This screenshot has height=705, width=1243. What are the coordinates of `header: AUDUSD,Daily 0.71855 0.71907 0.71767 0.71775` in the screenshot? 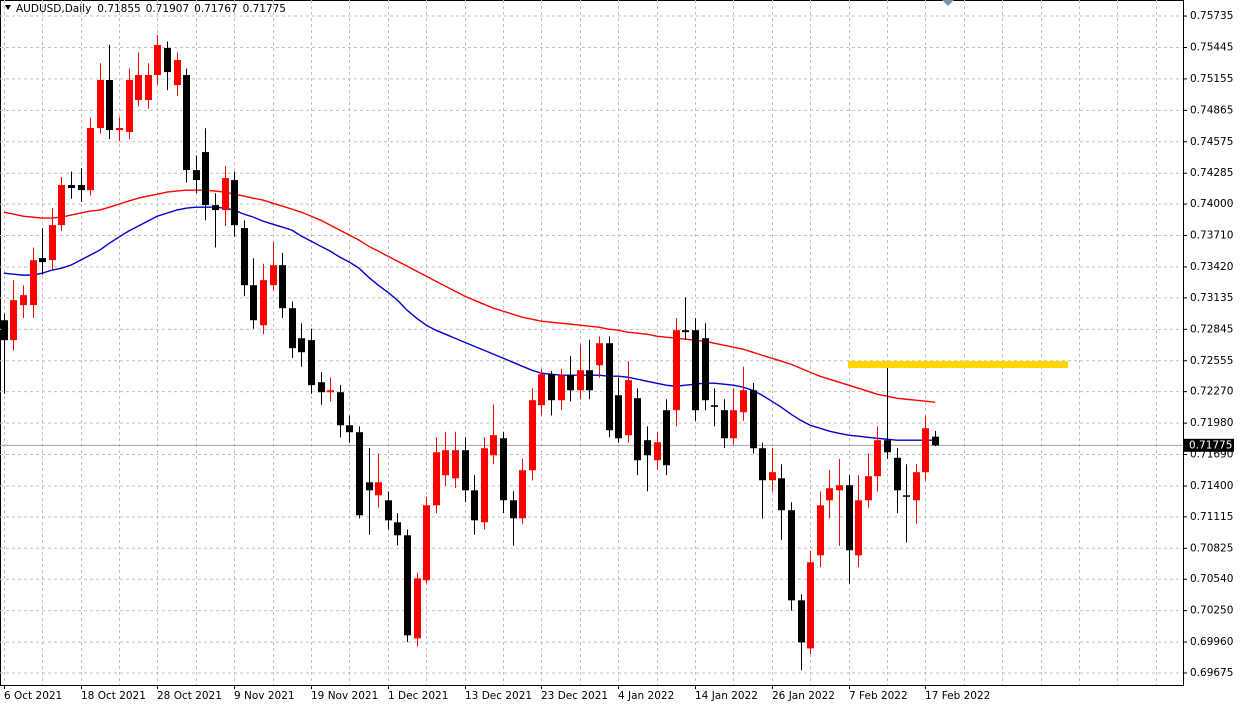 It's located at (151, 9).